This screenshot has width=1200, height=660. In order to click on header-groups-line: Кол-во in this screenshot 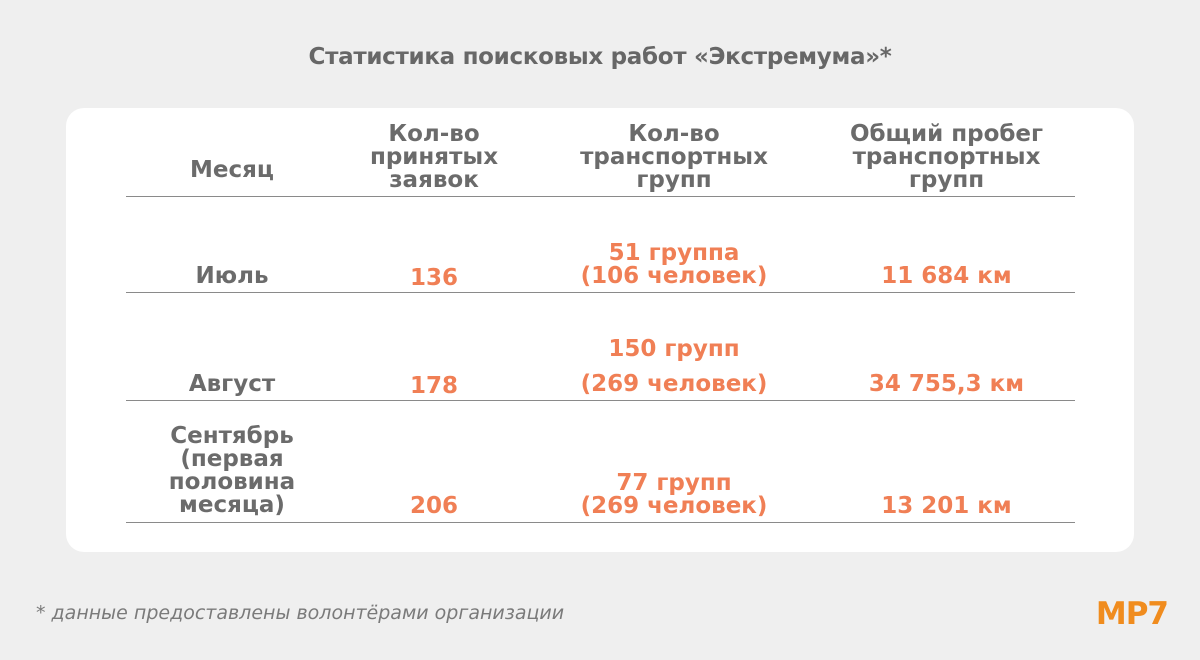, I will do `click(674, 134)`.